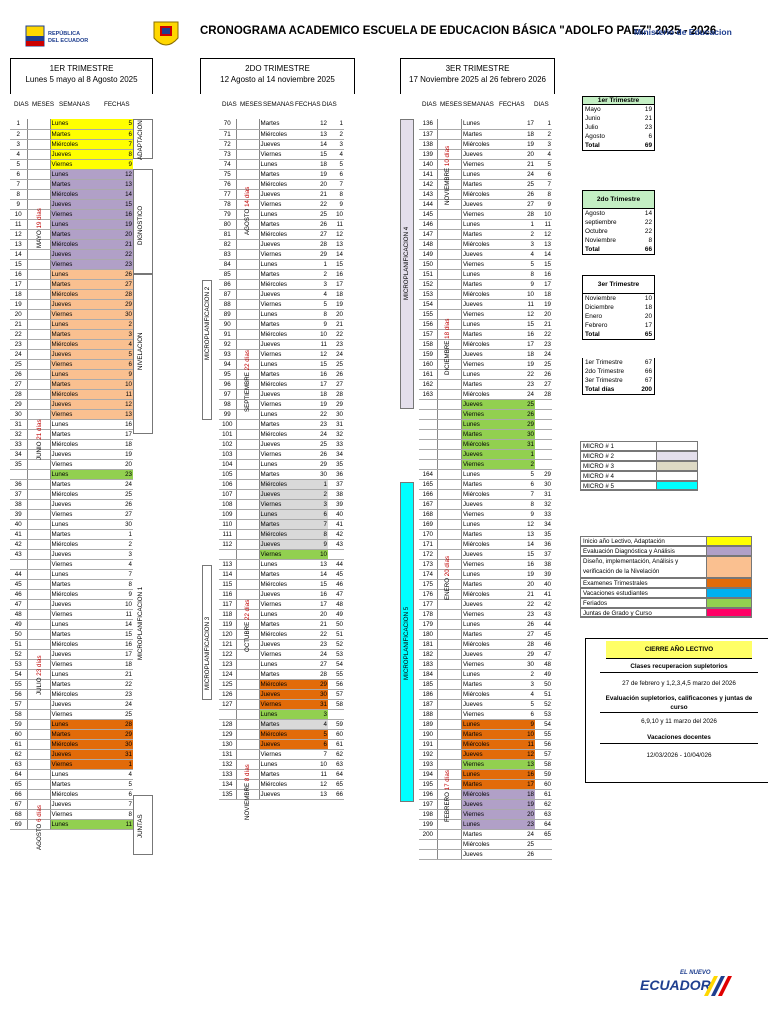 The image size is (768, 1024). Describe the element at coordinates (281, 524) in the screenshot. I see `day-row: 110 Martes 7 41` at that location.